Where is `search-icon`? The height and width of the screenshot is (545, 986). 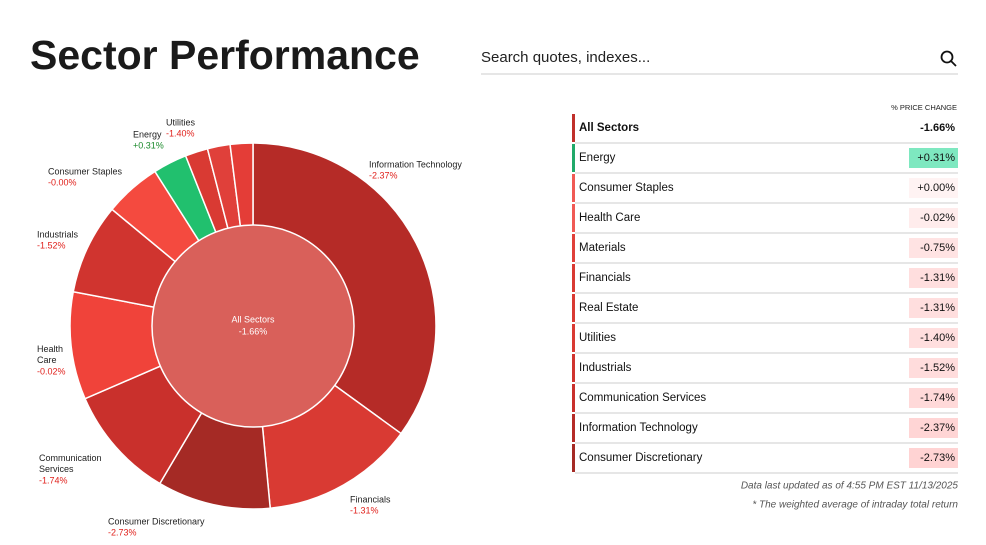 search-icon is located at coordinates (948, 58).